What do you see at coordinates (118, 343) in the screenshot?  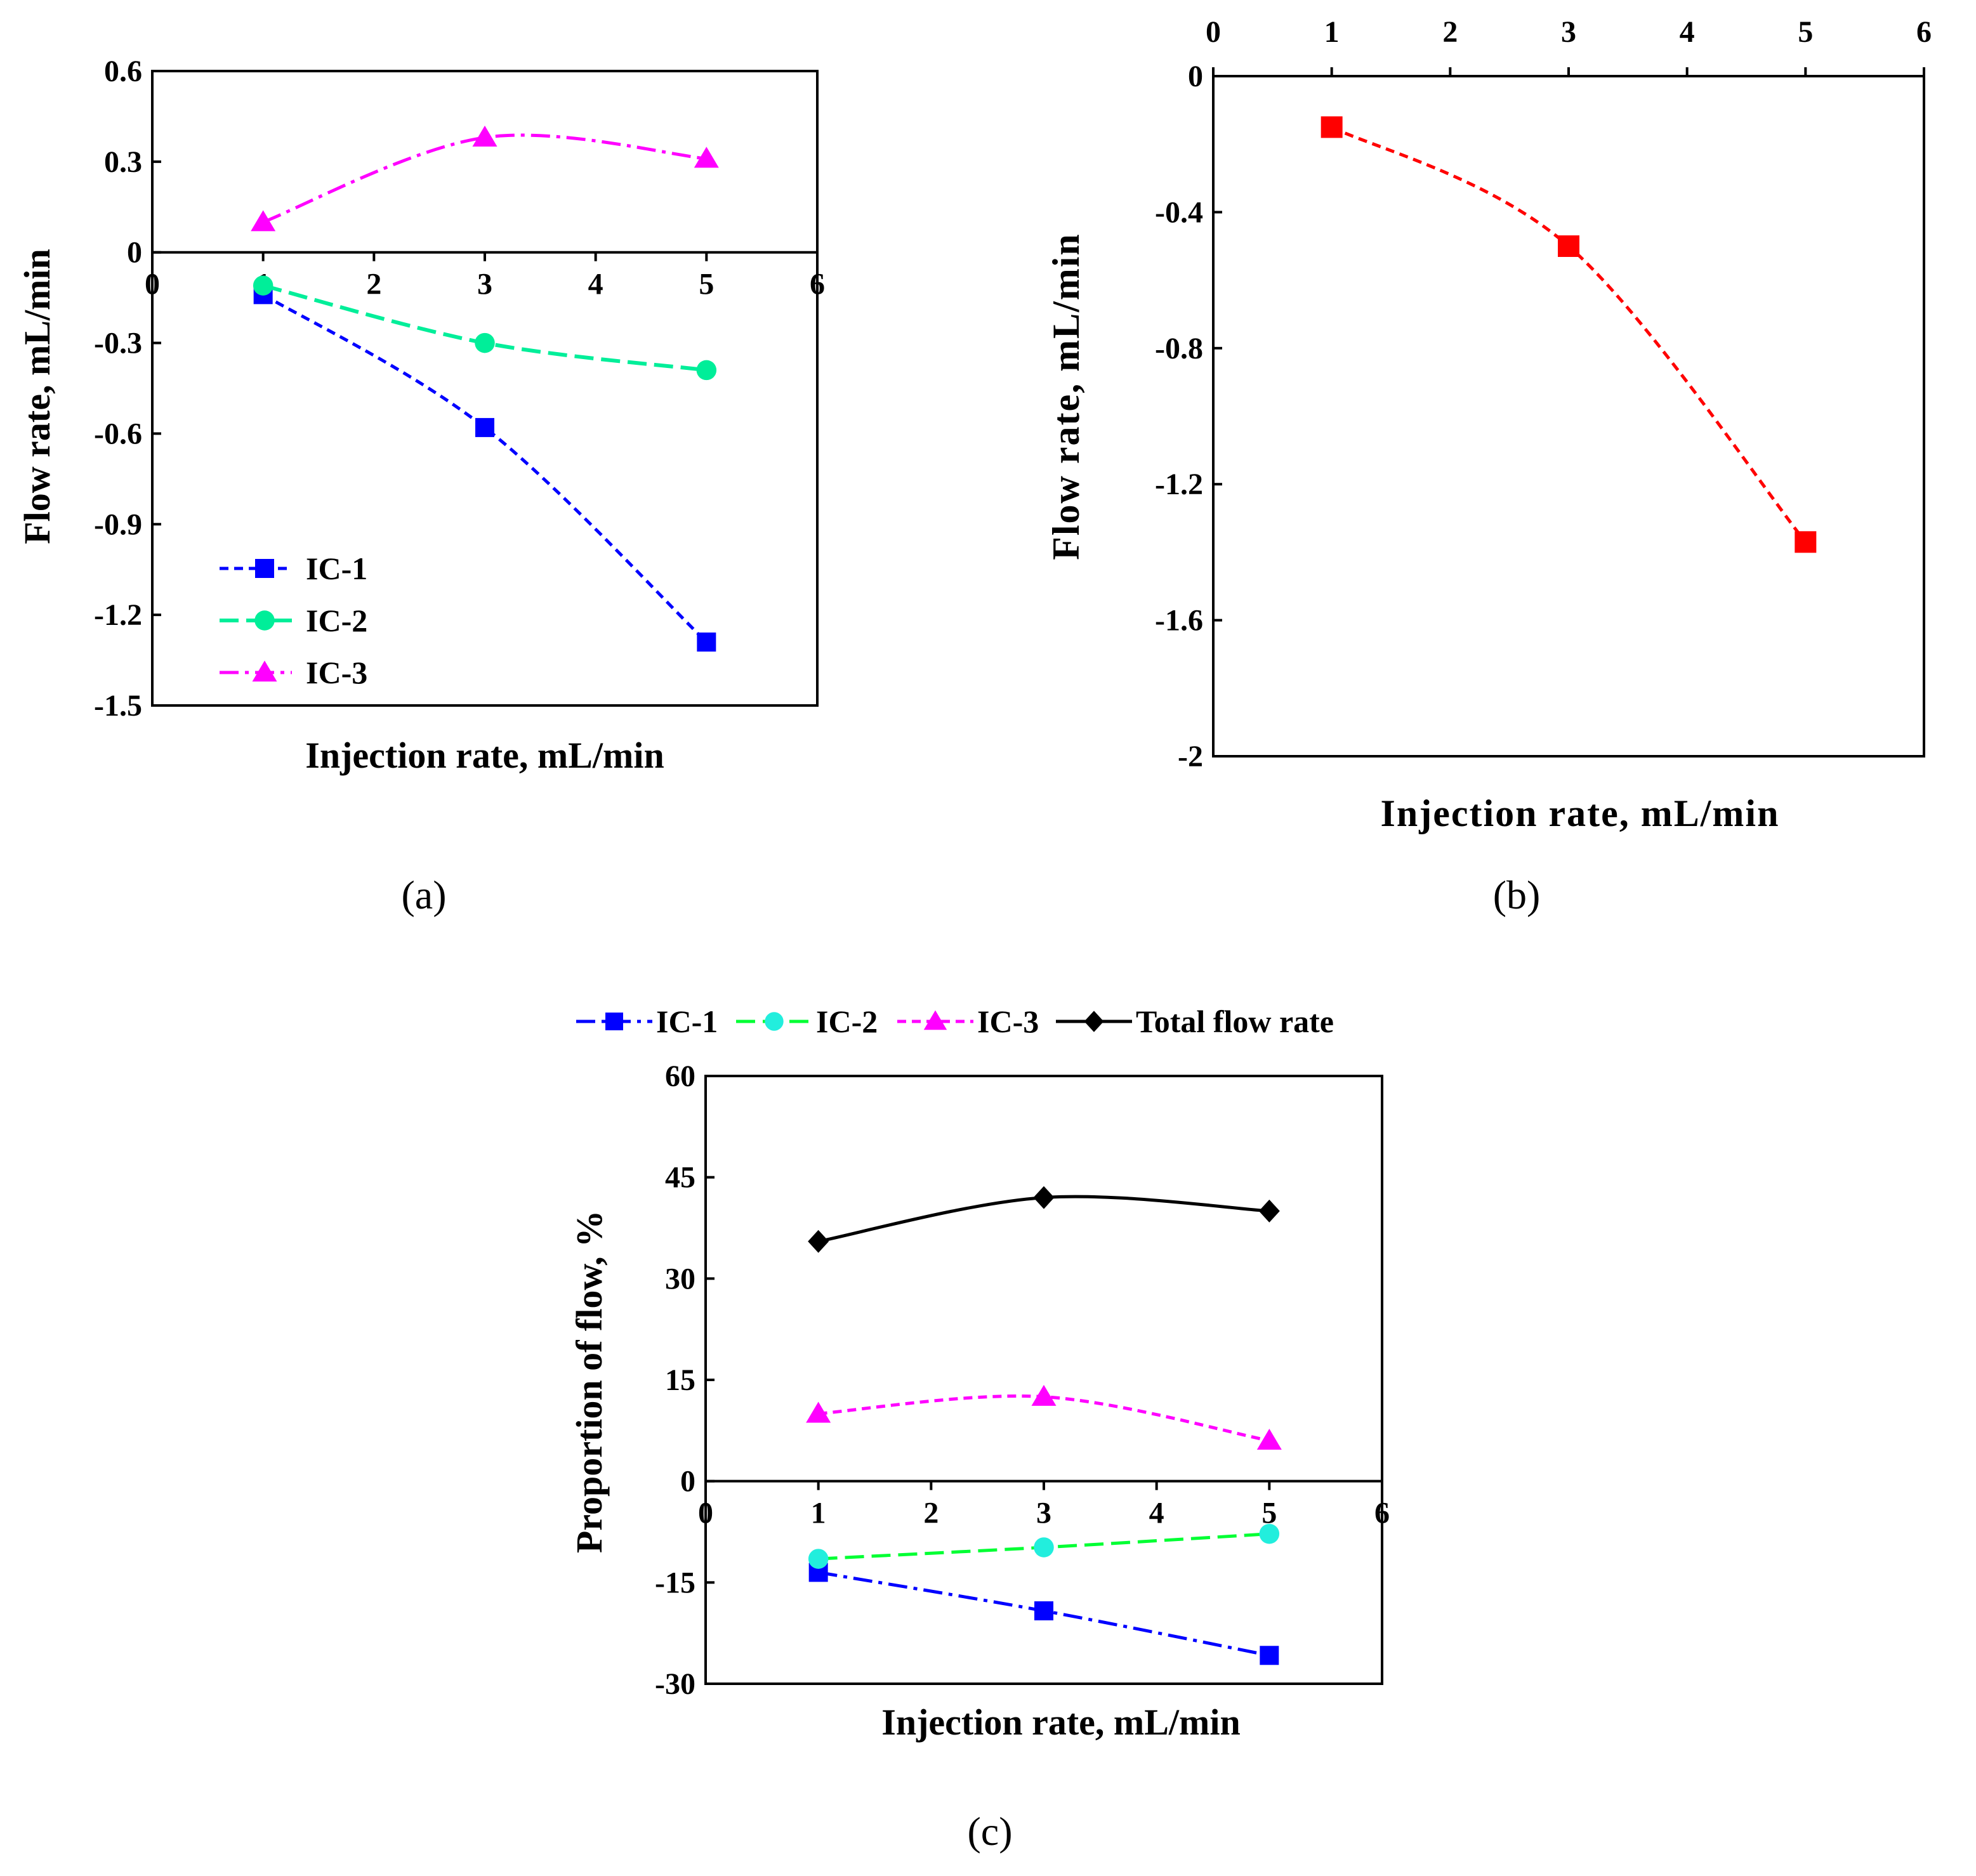 I see `panel-a-y-tick-label: -0.3` at bounding box center [118, 343].